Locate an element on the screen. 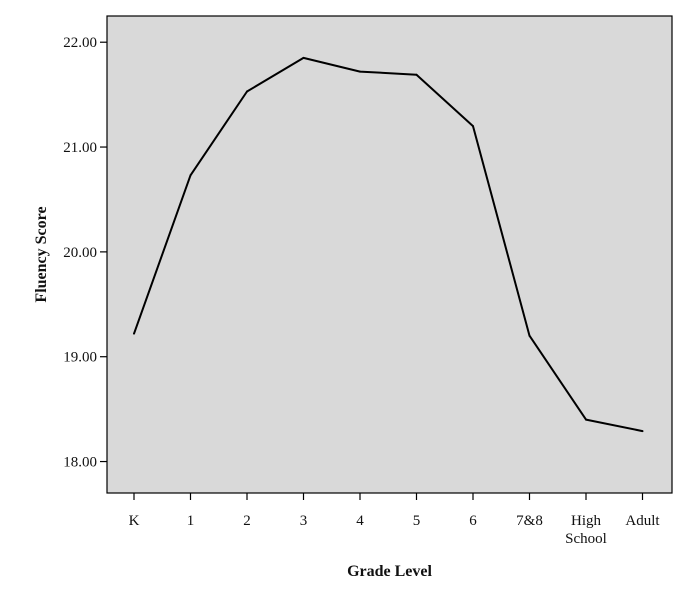 This screenshot has width=688, height=593. y-tick-label: 20.00 is located at coordinates (80, 253).